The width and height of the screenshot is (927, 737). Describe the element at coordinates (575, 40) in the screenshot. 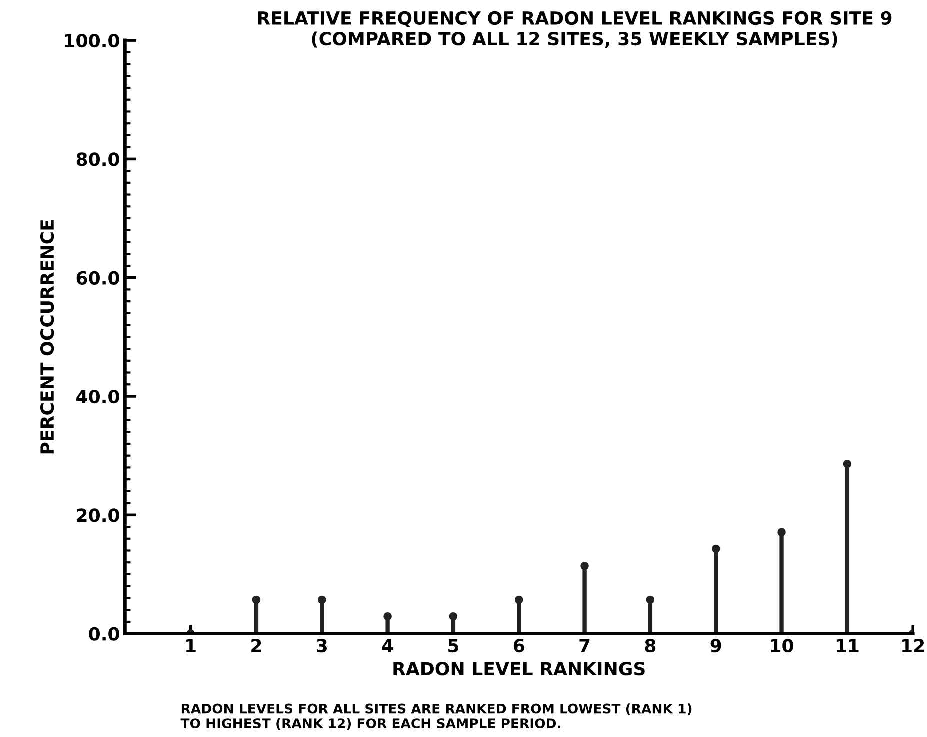

I see `chart-subtitle: (COMPARED TO ALL 12 SITES, 35 WEEKLY SAMPLES)` at that location.